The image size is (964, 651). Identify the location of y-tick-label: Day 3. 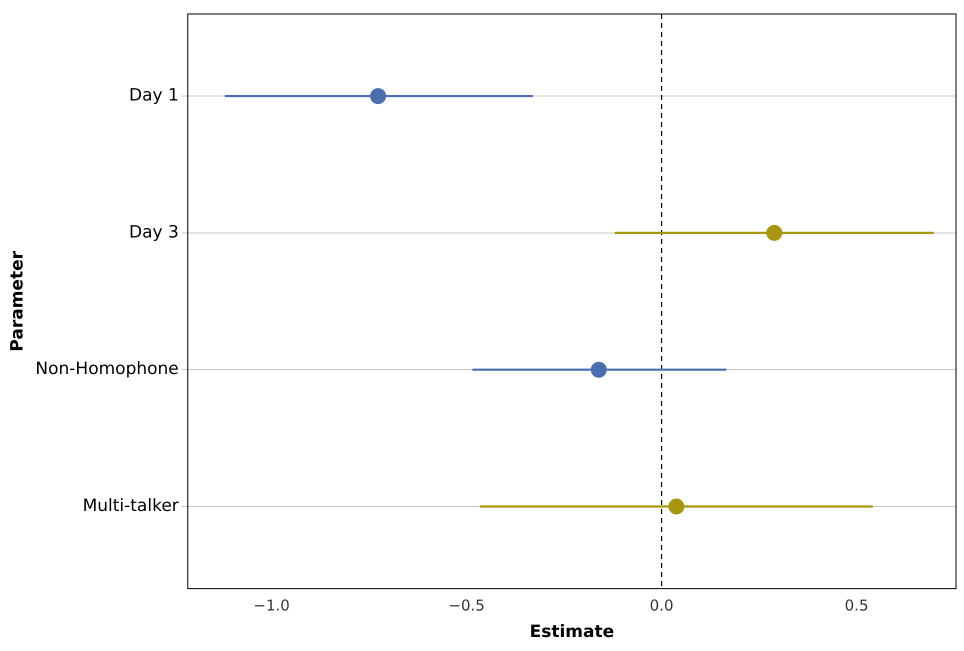
(153, 232).